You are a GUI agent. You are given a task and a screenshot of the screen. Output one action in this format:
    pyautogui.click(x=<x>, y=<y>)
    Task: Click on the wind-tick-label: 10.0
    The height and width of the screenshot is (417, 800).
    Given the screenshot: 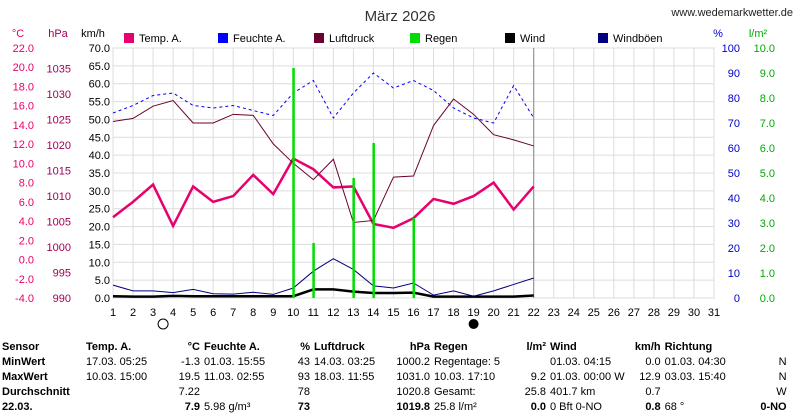 What is the action you would take?
    pyautogui.click(x=99, y=263)
    